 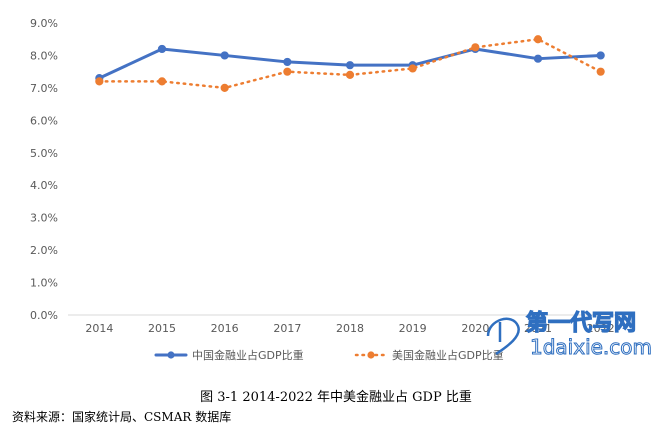 I want to click on x-tick-label: 2022, so click(x=601, y=328).